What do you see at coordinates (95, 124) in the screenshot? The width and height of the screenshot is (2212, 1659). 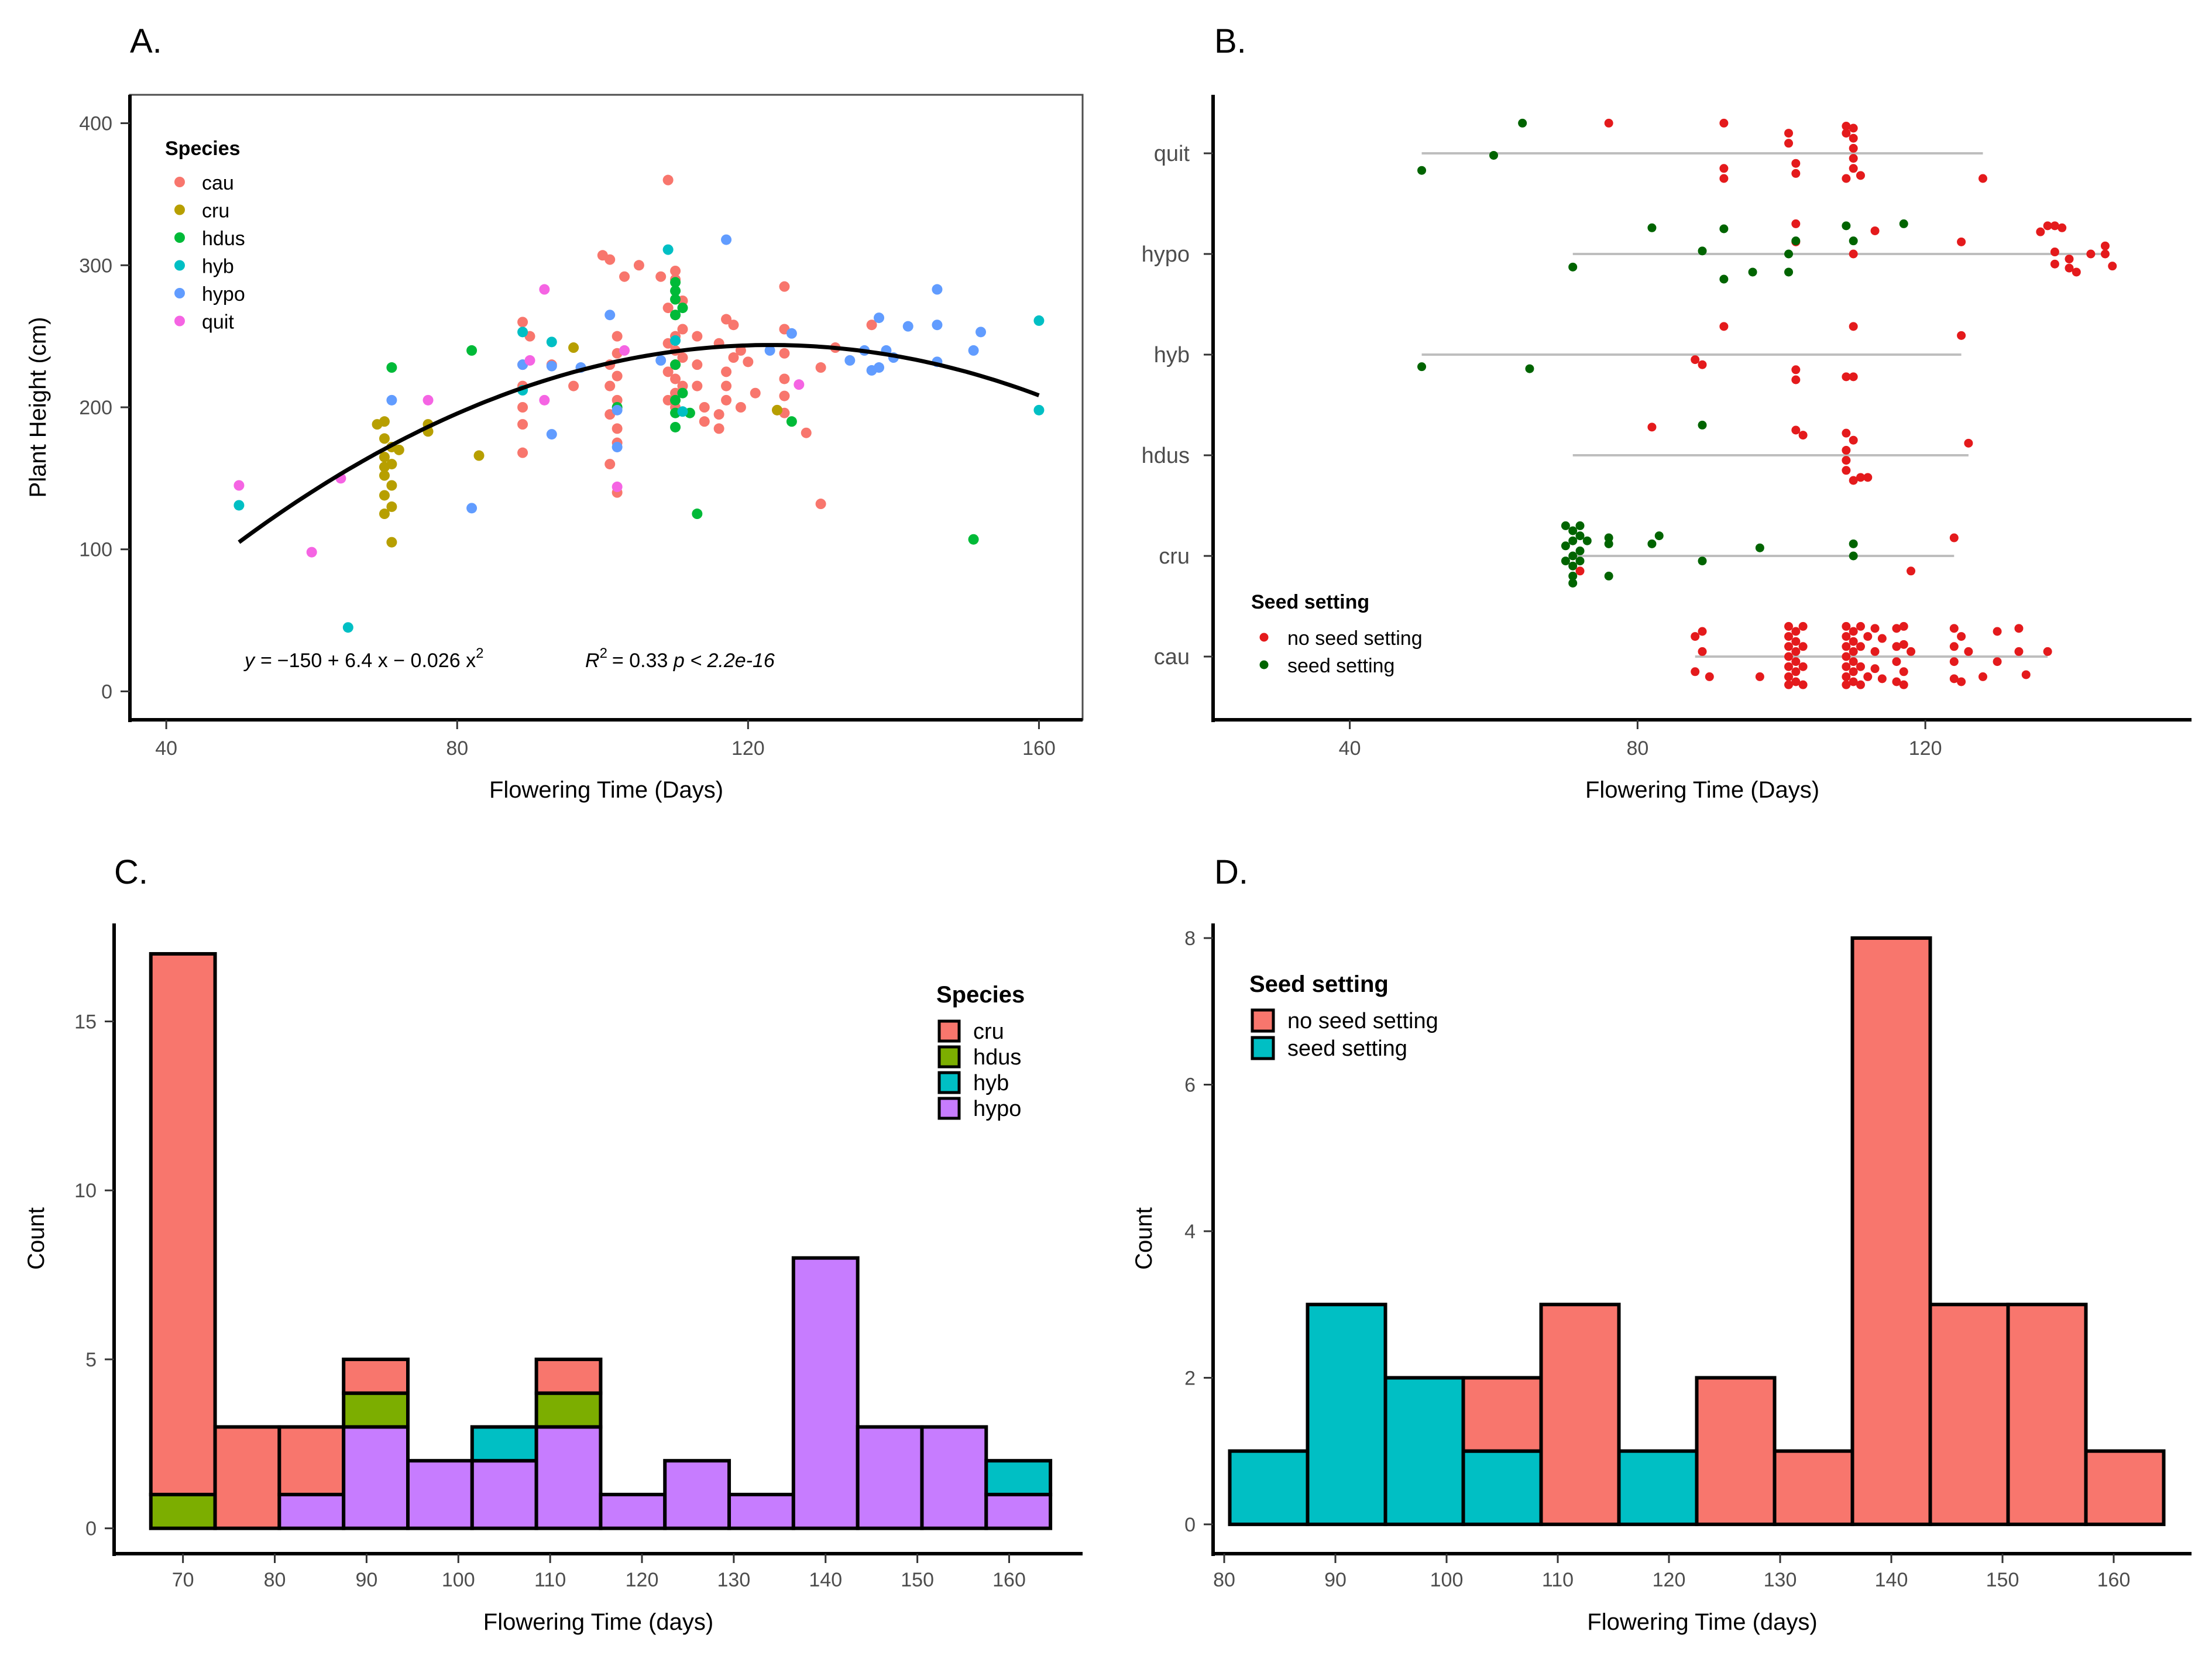 I see `y-tick-label: 400` at bounding box center [95, 124].